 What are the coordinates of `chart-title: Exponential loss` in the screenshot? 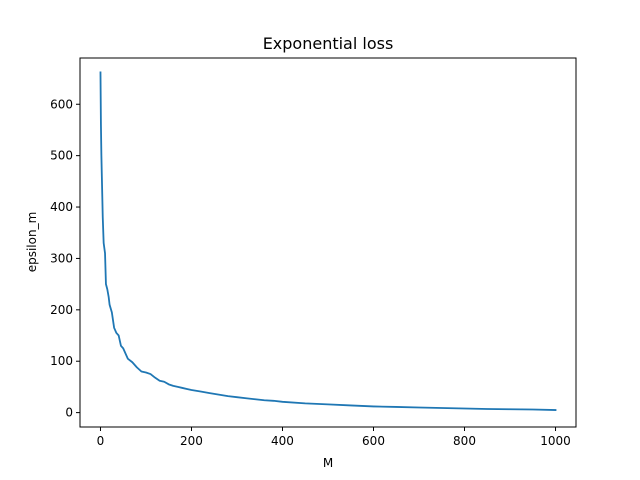 It's located at (328, 43).